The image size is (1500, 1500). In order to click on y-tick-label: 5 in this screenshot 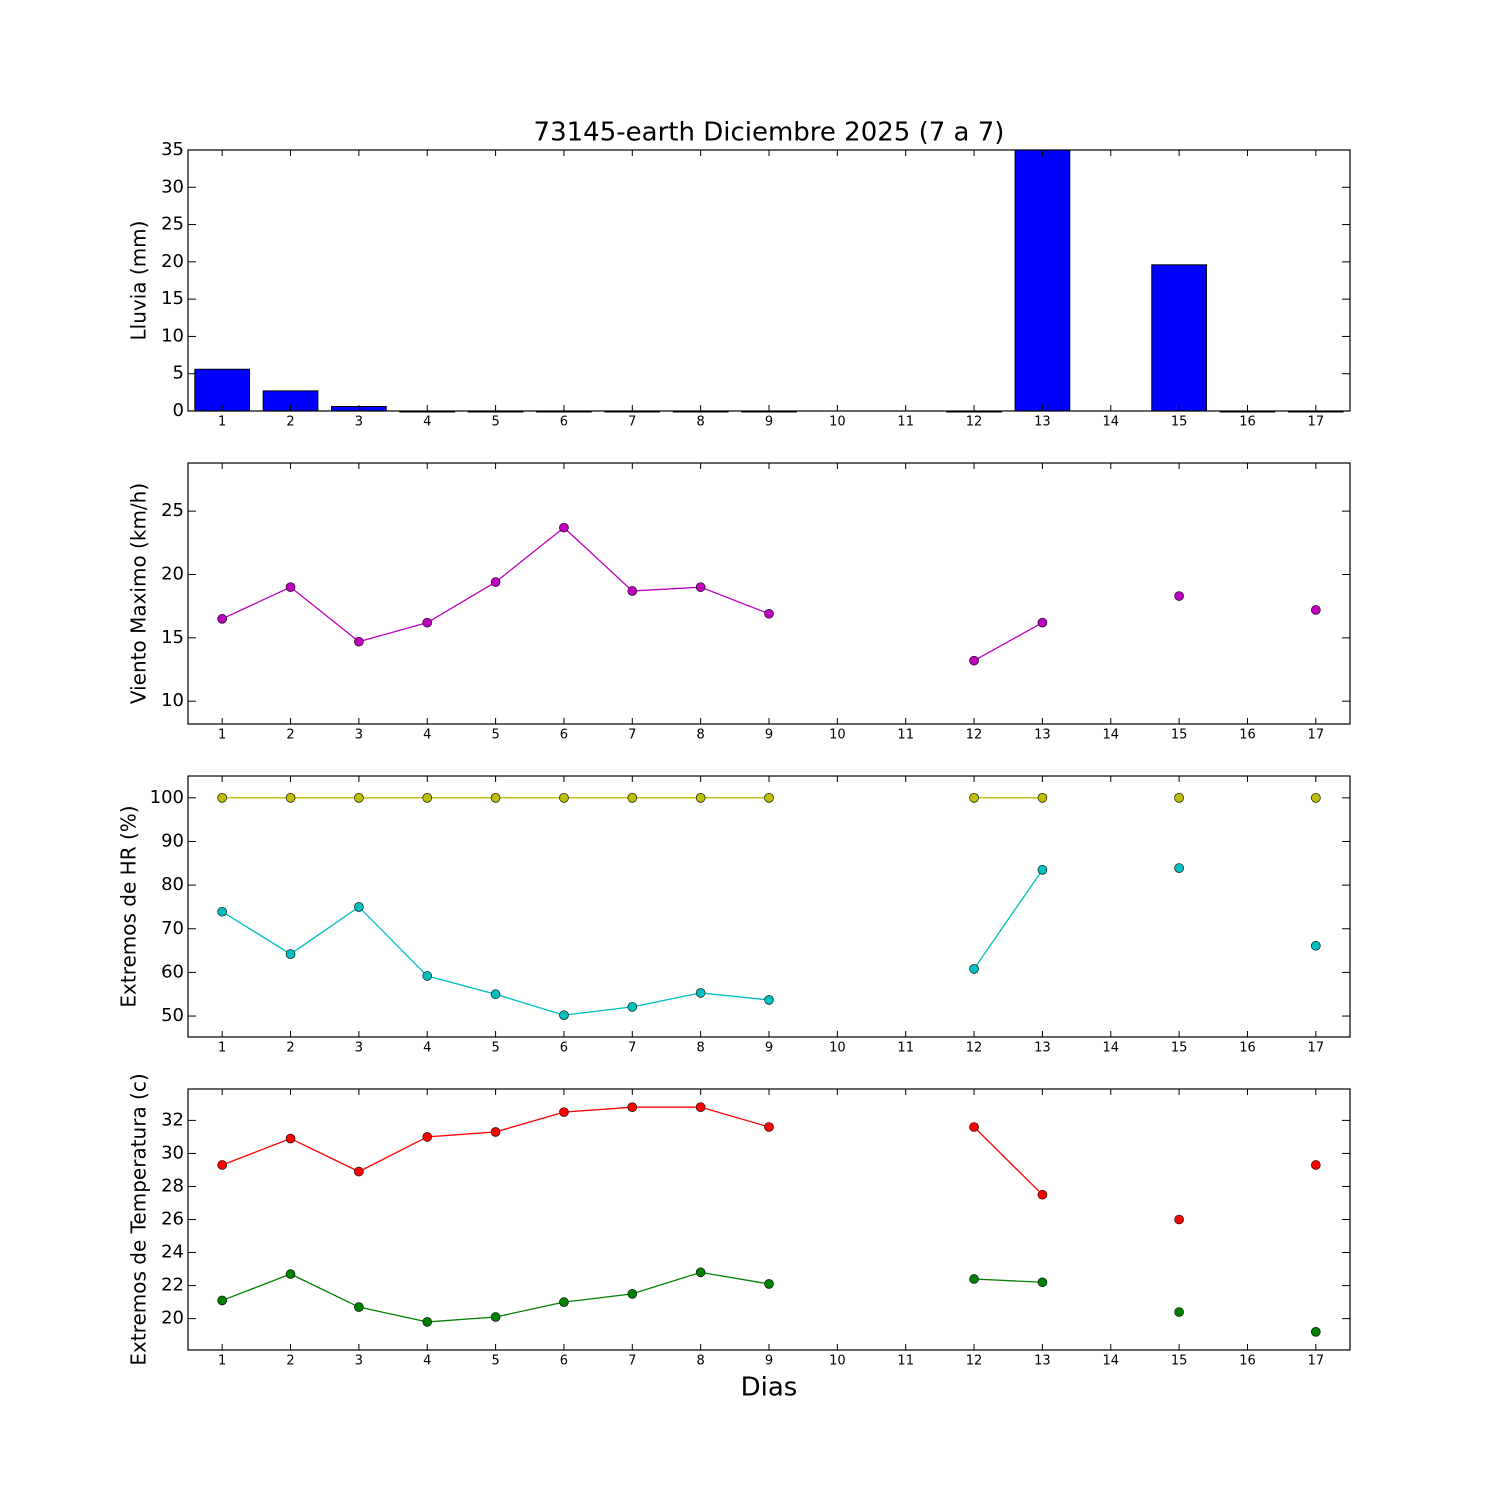, I will do `click(178, 373)`.